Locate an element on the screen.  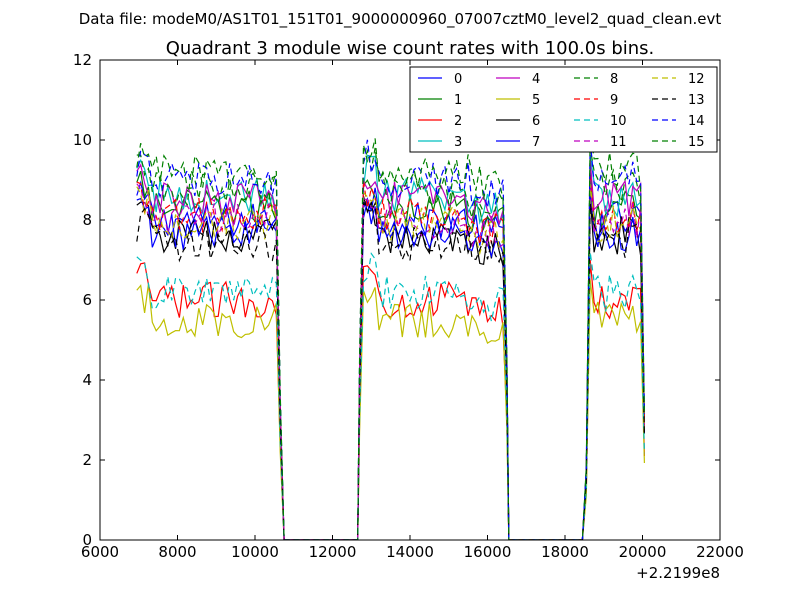
x-tick-label: 22000 is located at coordinates (720, 552).